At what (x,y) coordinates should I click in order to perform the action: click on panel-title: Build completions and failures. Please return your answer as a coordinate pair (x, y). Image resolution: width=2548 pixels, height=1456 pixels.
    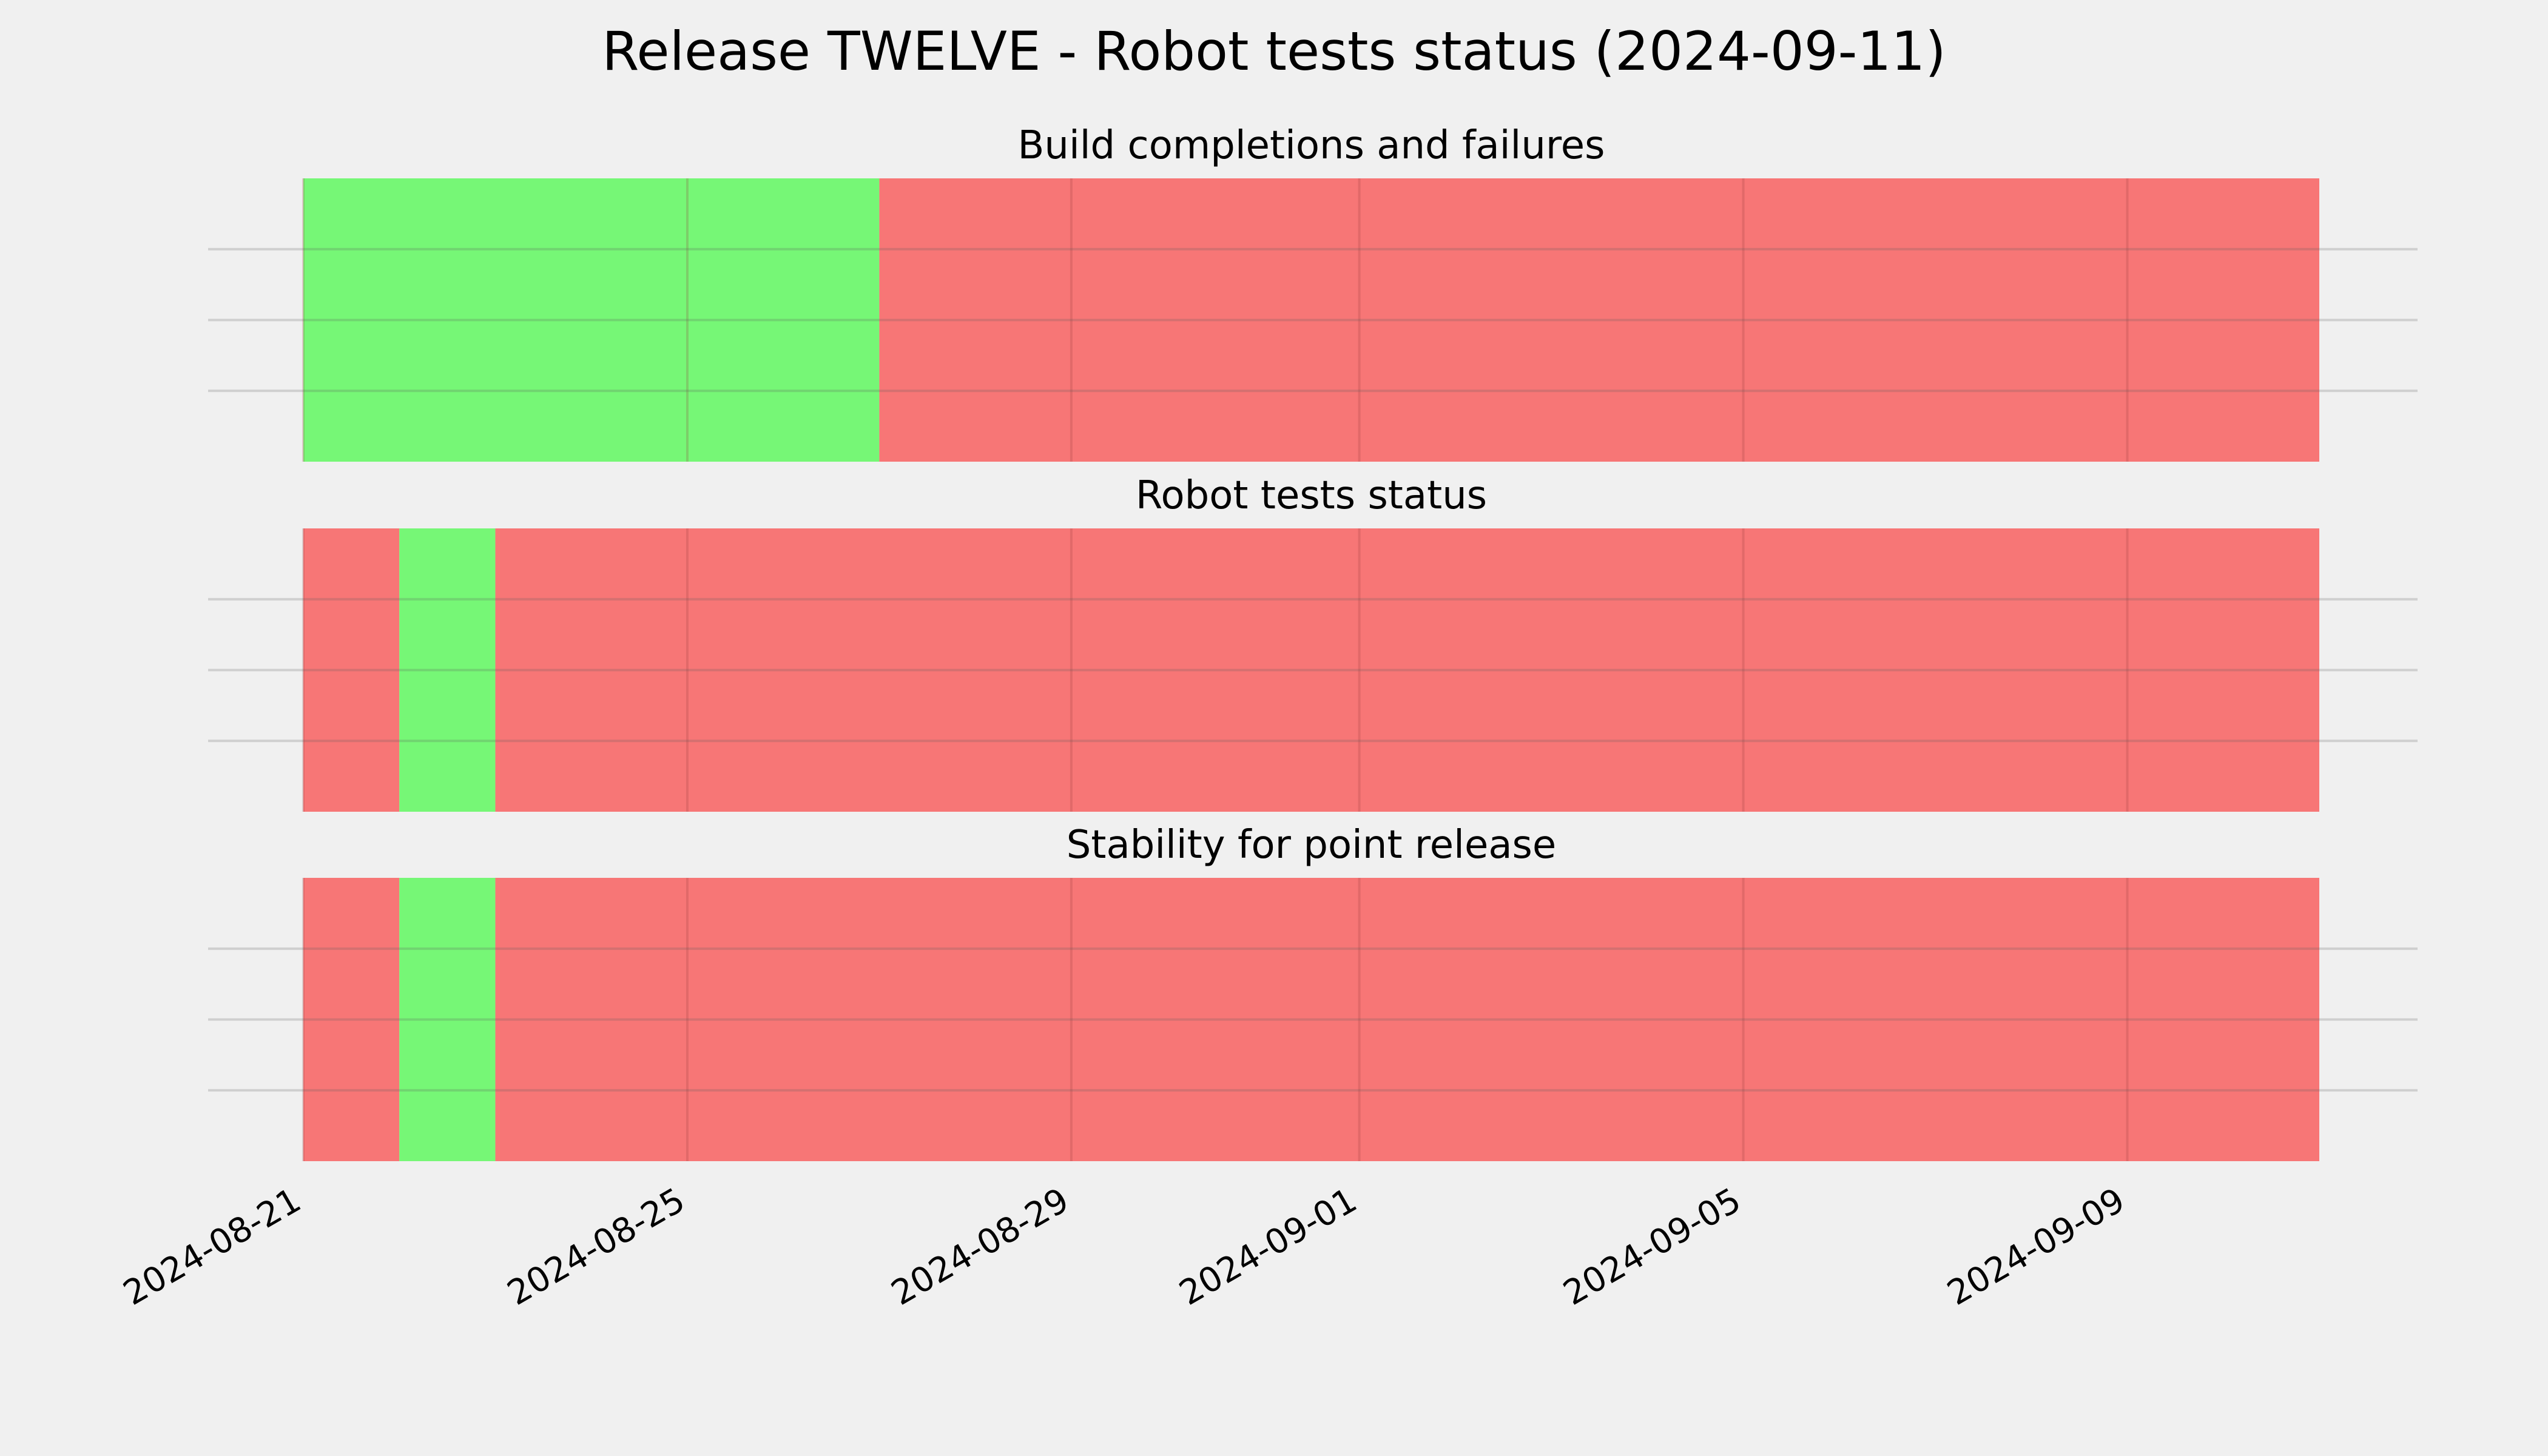
    Looking at the image, I should click on (1311, 145).